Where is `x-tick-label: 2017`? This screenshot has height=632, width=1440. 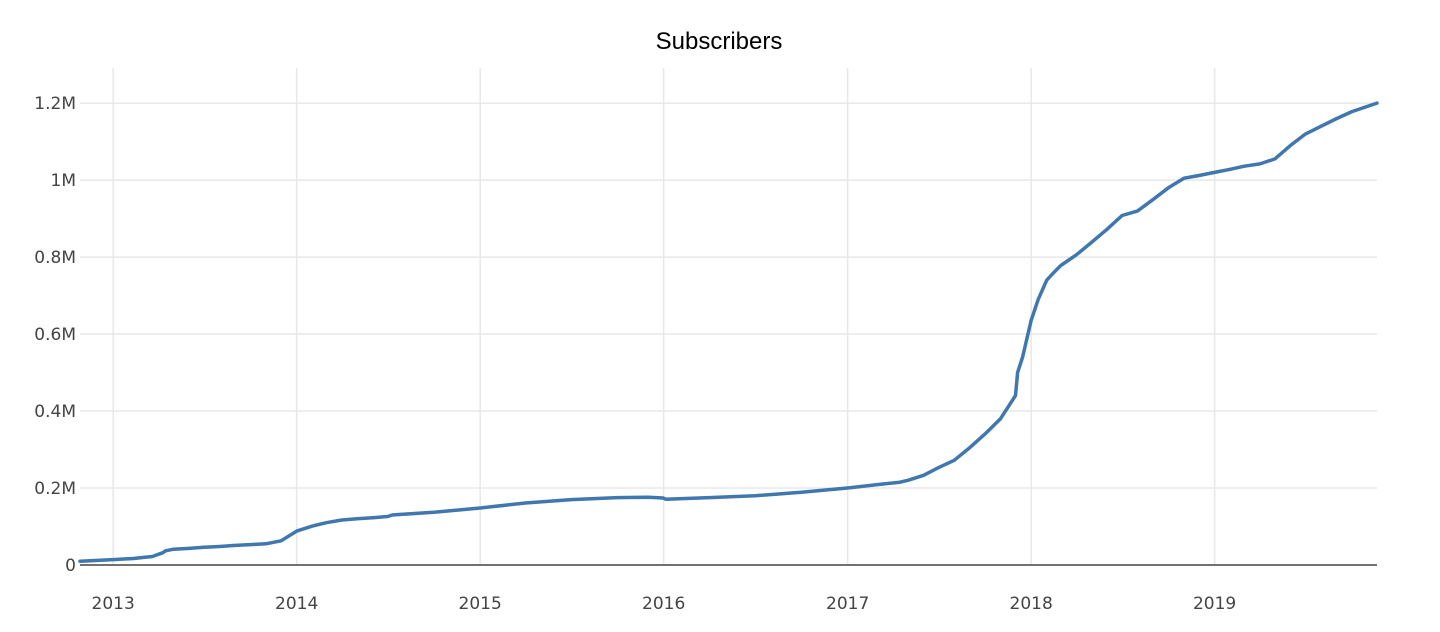
x-tick-label: 2017 is located at coordinates (847, 604).